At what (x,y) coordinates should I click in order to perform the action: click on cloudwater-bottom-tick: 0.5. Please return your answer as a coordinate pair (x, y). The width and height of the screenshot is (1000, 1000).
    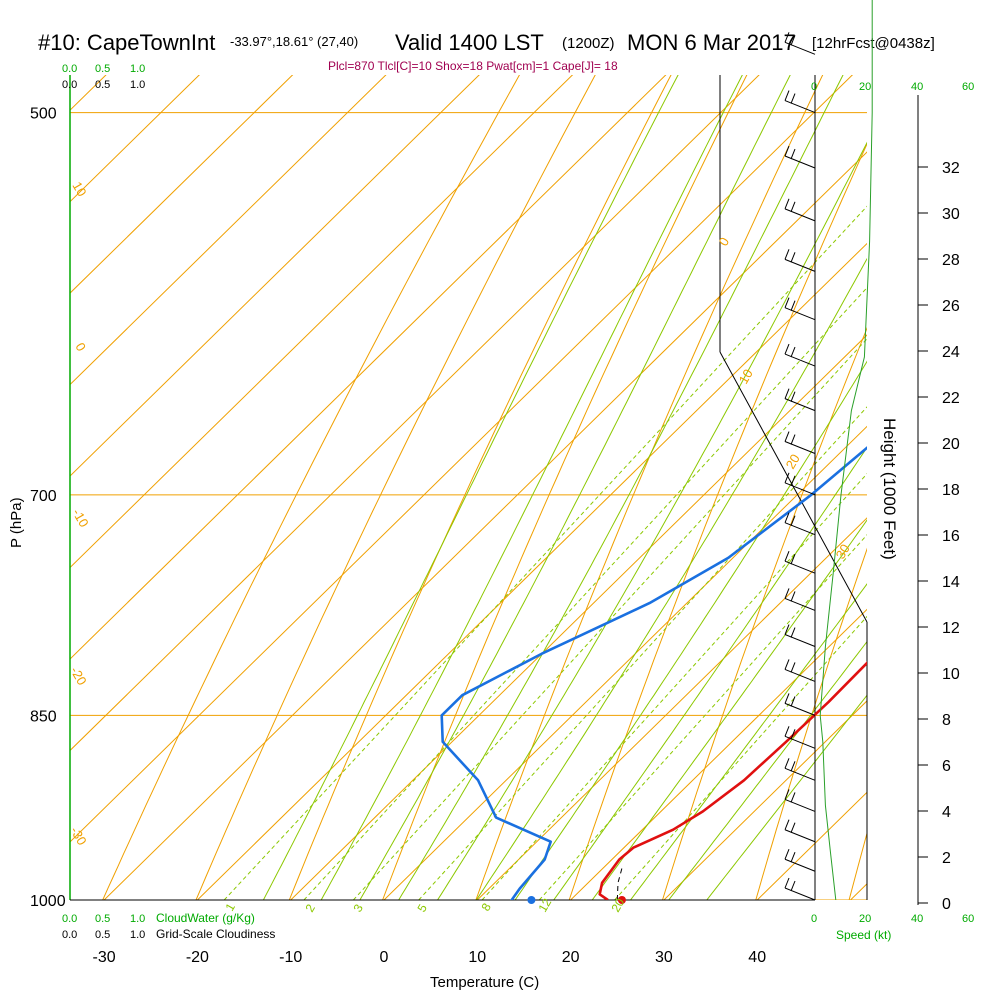
    Looking at the image, I should click on (102, 919).